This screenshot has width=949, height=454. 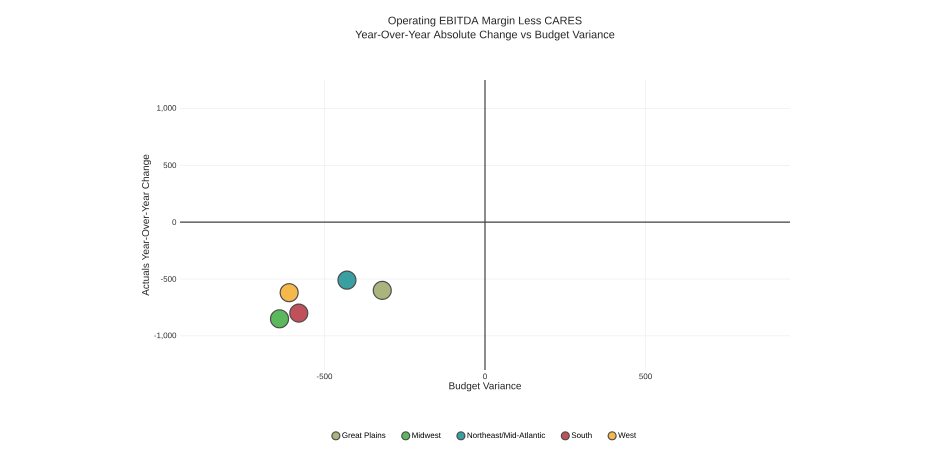 I want to click on x-axis-title: Budget Variance, so click(x=485, y=387).